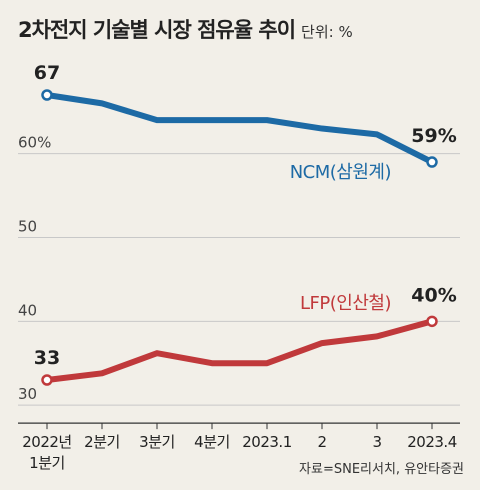 This screenshot has height=490, width=480. I want to click on x-tick-label-part: 3분기, so click(157, 442).